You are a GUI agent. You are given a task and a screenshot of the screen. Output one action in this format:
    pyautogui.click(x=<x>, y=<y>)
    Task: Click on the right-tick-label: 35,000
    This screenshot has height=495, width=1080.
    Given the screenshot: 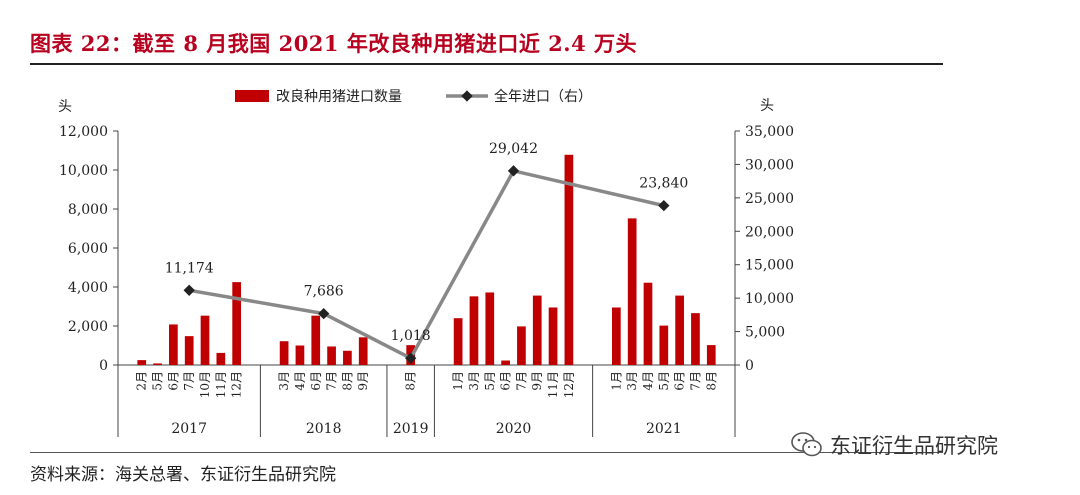 What is the action you would take?
    pyautogui.click(x=769, y=132)
    